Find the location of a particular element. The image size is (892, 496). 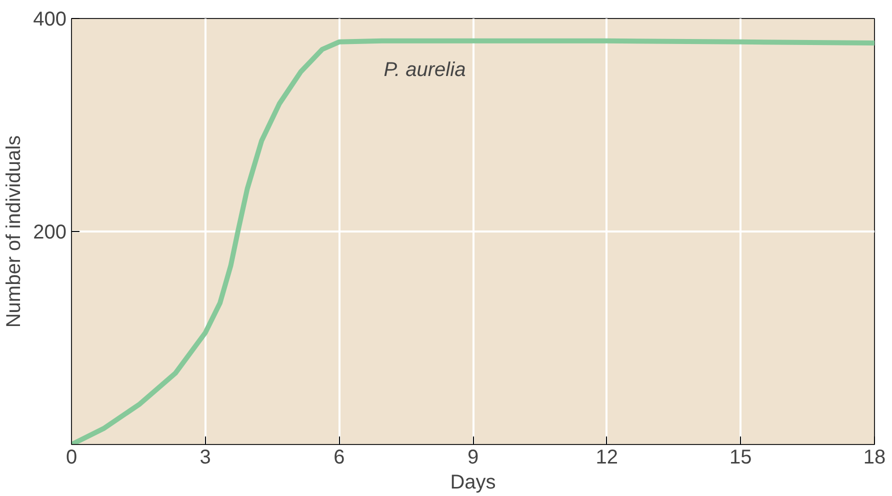

x-tick-label: 18 is located at coordinates (874, 457).